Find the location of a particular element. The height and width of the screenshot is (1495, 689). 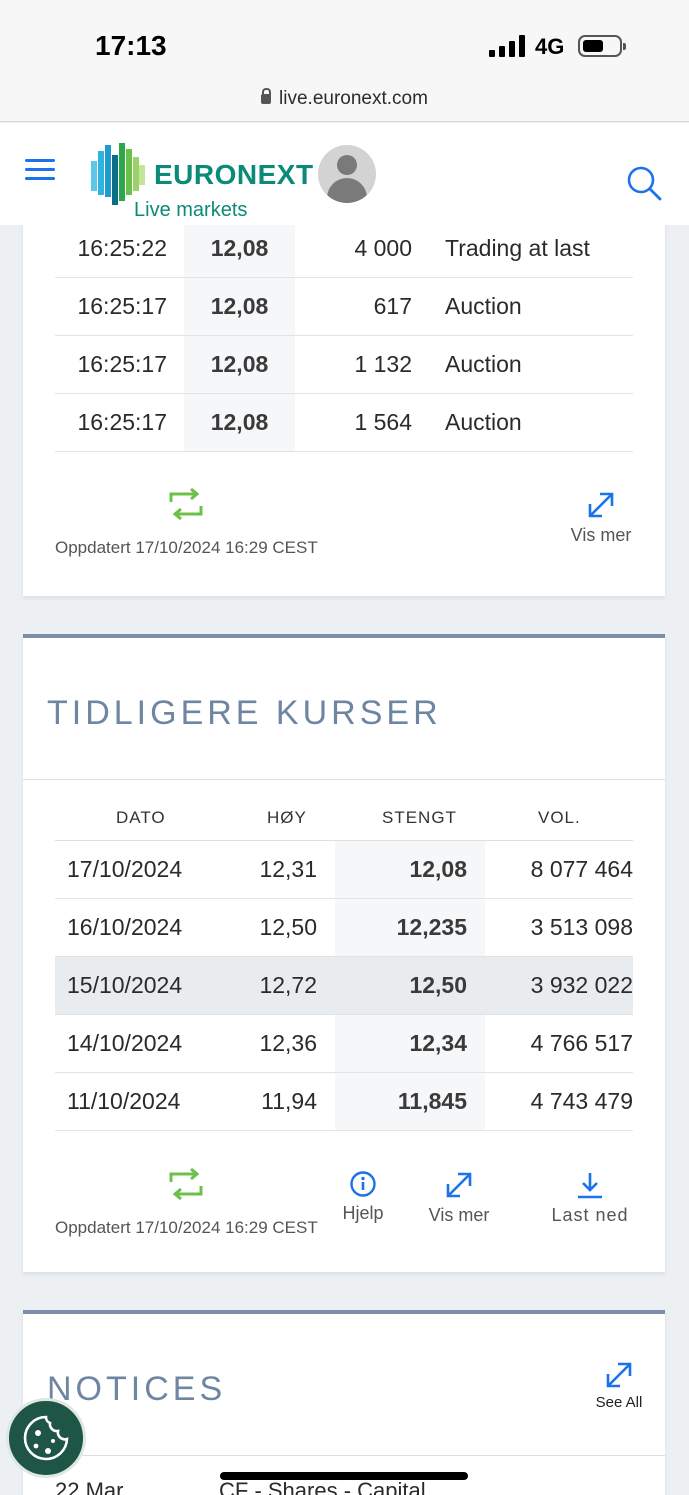

status-bar: 17:13 4G is located at coordinates (344, 40).